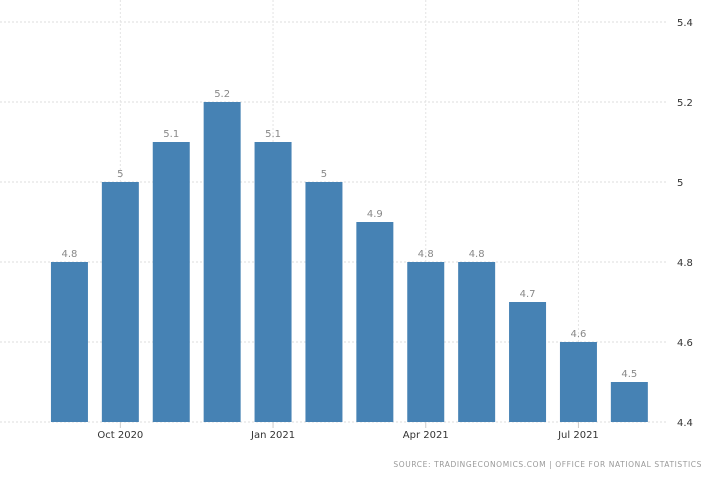 Image resolution: width=728 pixels, height=485 pixels. Describe the element at coordinates (69, 342) in the screenshot. I see `bar-sep-2020` at that location.